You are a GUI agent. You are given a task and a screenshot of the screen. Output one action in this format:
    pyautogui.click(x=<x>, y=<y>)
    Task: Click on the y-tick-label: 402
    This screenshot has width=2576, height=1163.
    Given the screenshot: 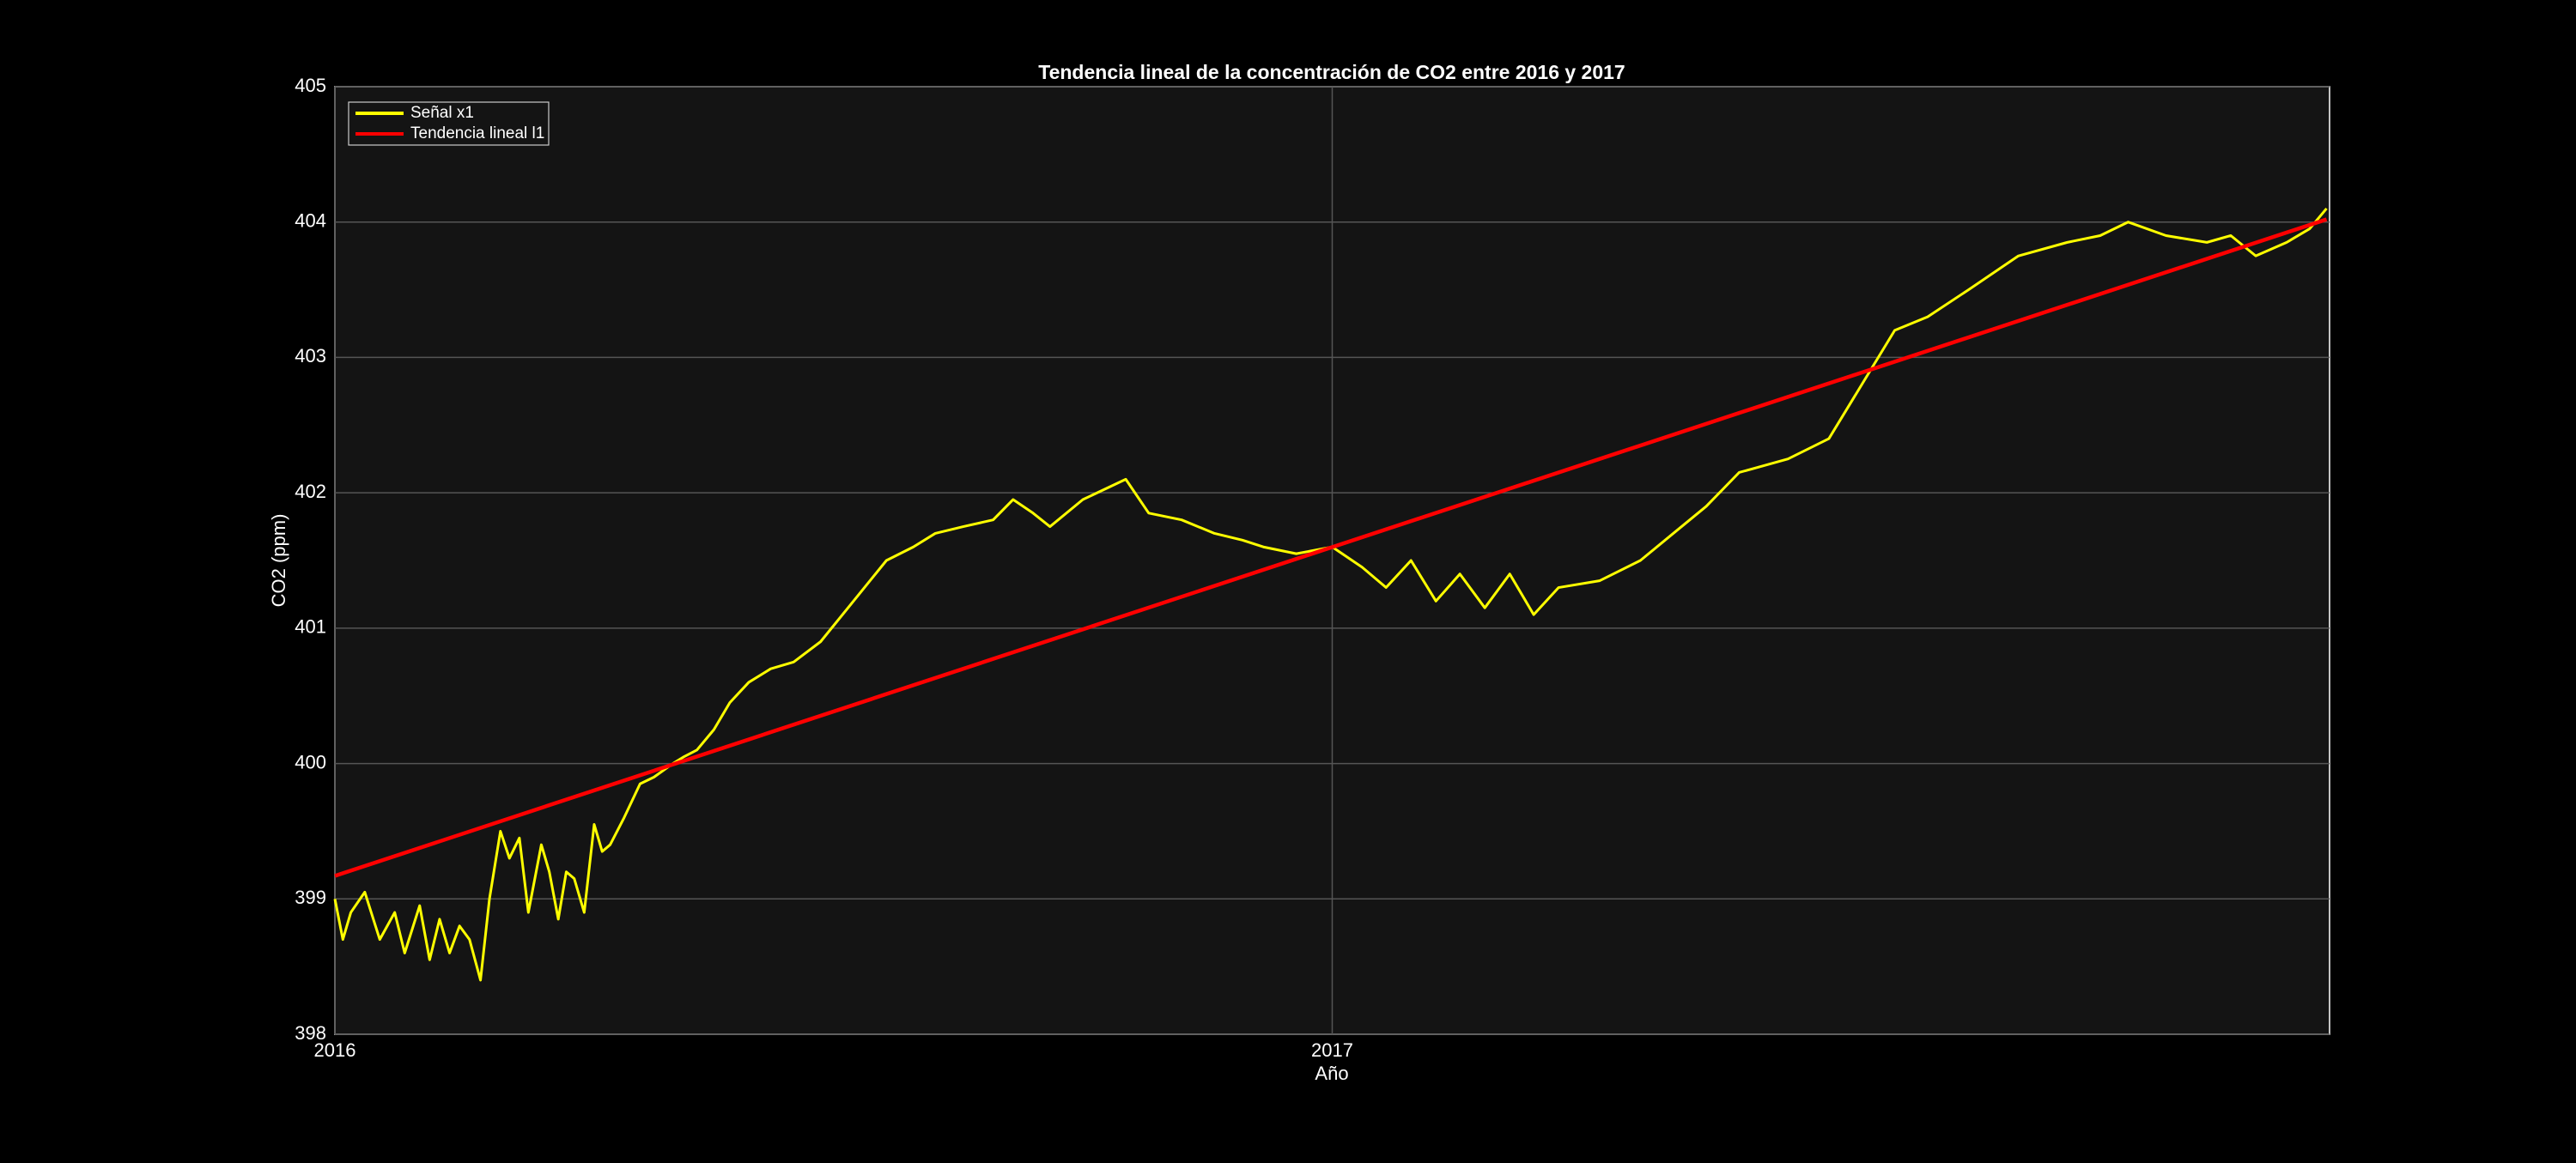 What is the action you would take?
    pyautogui.click(x=311, y=492)
    